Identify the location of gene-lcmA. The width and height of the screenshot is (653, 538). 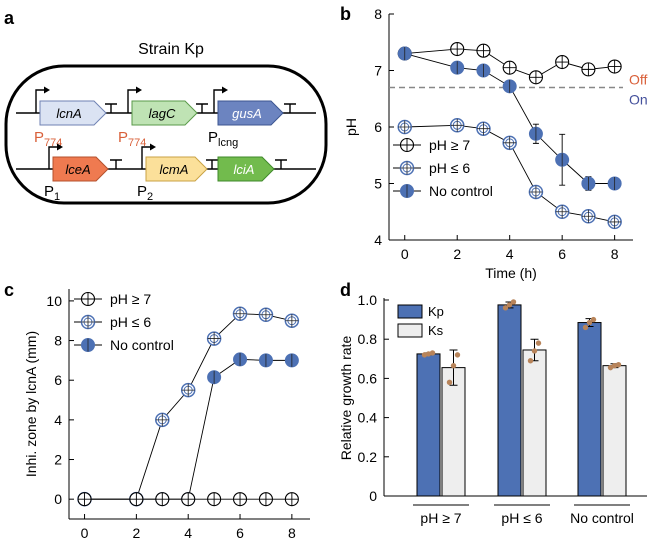
(176, 169).